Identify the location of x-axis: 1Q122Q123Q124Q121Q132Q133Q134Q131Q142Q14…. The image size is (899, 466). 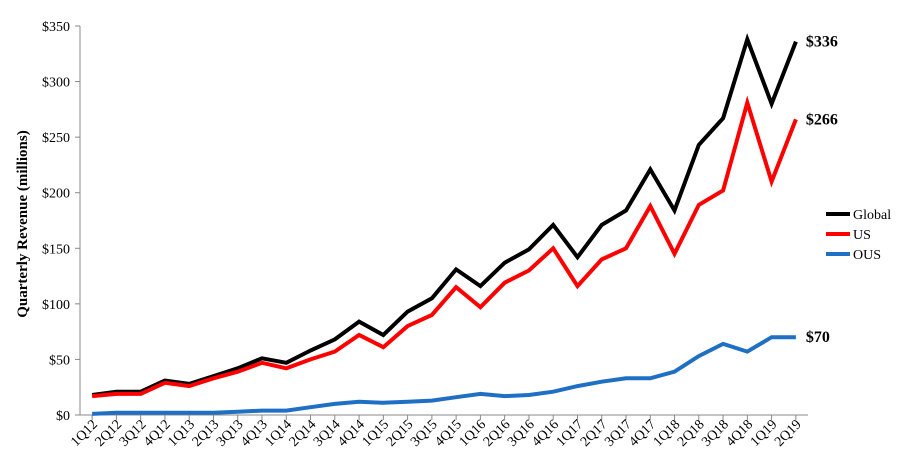
(438, 432).